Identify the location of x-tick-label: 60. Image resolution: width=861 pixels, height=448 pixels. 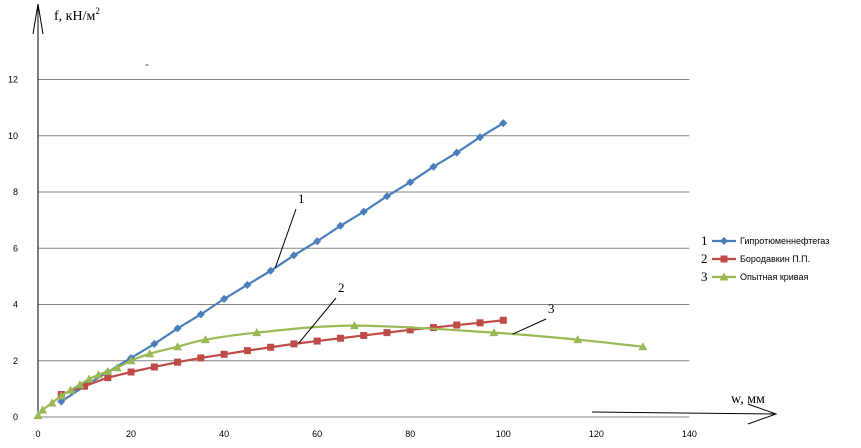
(317, 434).